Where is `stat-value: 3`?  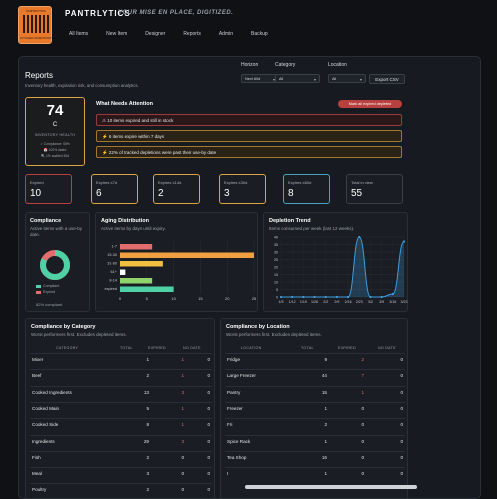
stat-value: 3 is located at coordinates (227, 193).